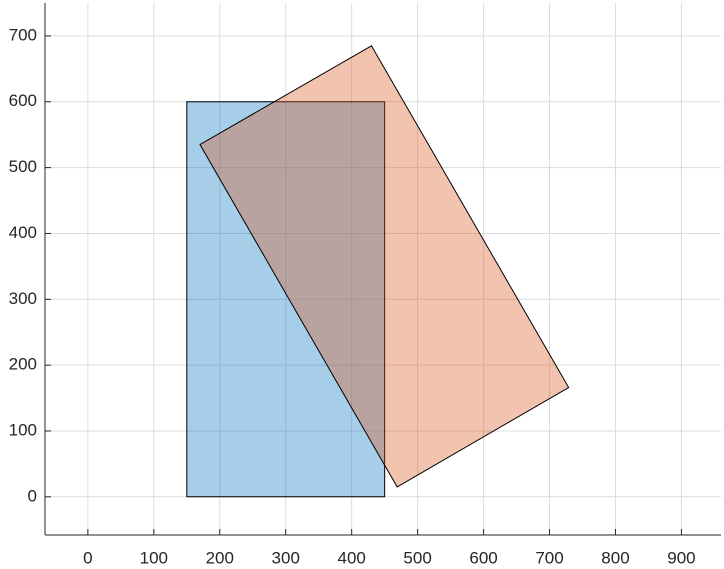  Describe the element at coordinates (23, 166) in the screenshot. I see `y-tick-label: 500` at that location.